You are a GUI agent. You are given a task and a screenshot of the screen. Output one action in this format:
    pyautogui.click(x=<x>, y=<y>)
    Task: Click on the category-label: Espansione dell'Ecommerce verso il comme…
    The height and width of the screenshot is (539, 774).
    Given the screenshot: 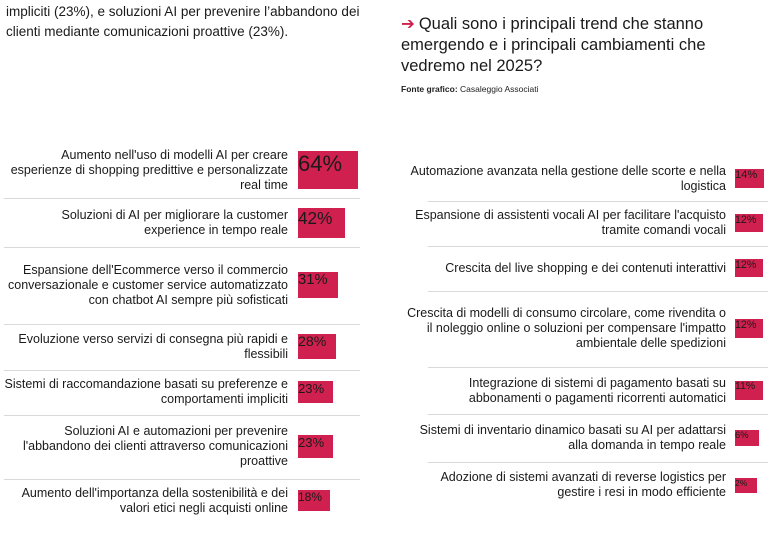 What is the action you would take?
    pyautogui.click(x=148, y=284)
    